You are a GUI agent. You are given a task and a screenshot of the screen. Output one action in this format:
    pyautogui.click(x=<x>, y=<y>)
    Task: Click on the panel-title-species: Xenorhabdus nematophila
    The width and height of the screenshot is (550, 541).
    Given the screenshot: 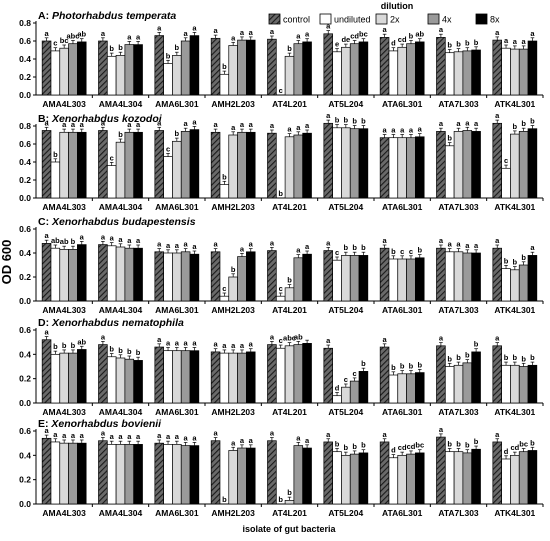 What is the action you would take?
    pyautogui.click(x=117, y=323)
    